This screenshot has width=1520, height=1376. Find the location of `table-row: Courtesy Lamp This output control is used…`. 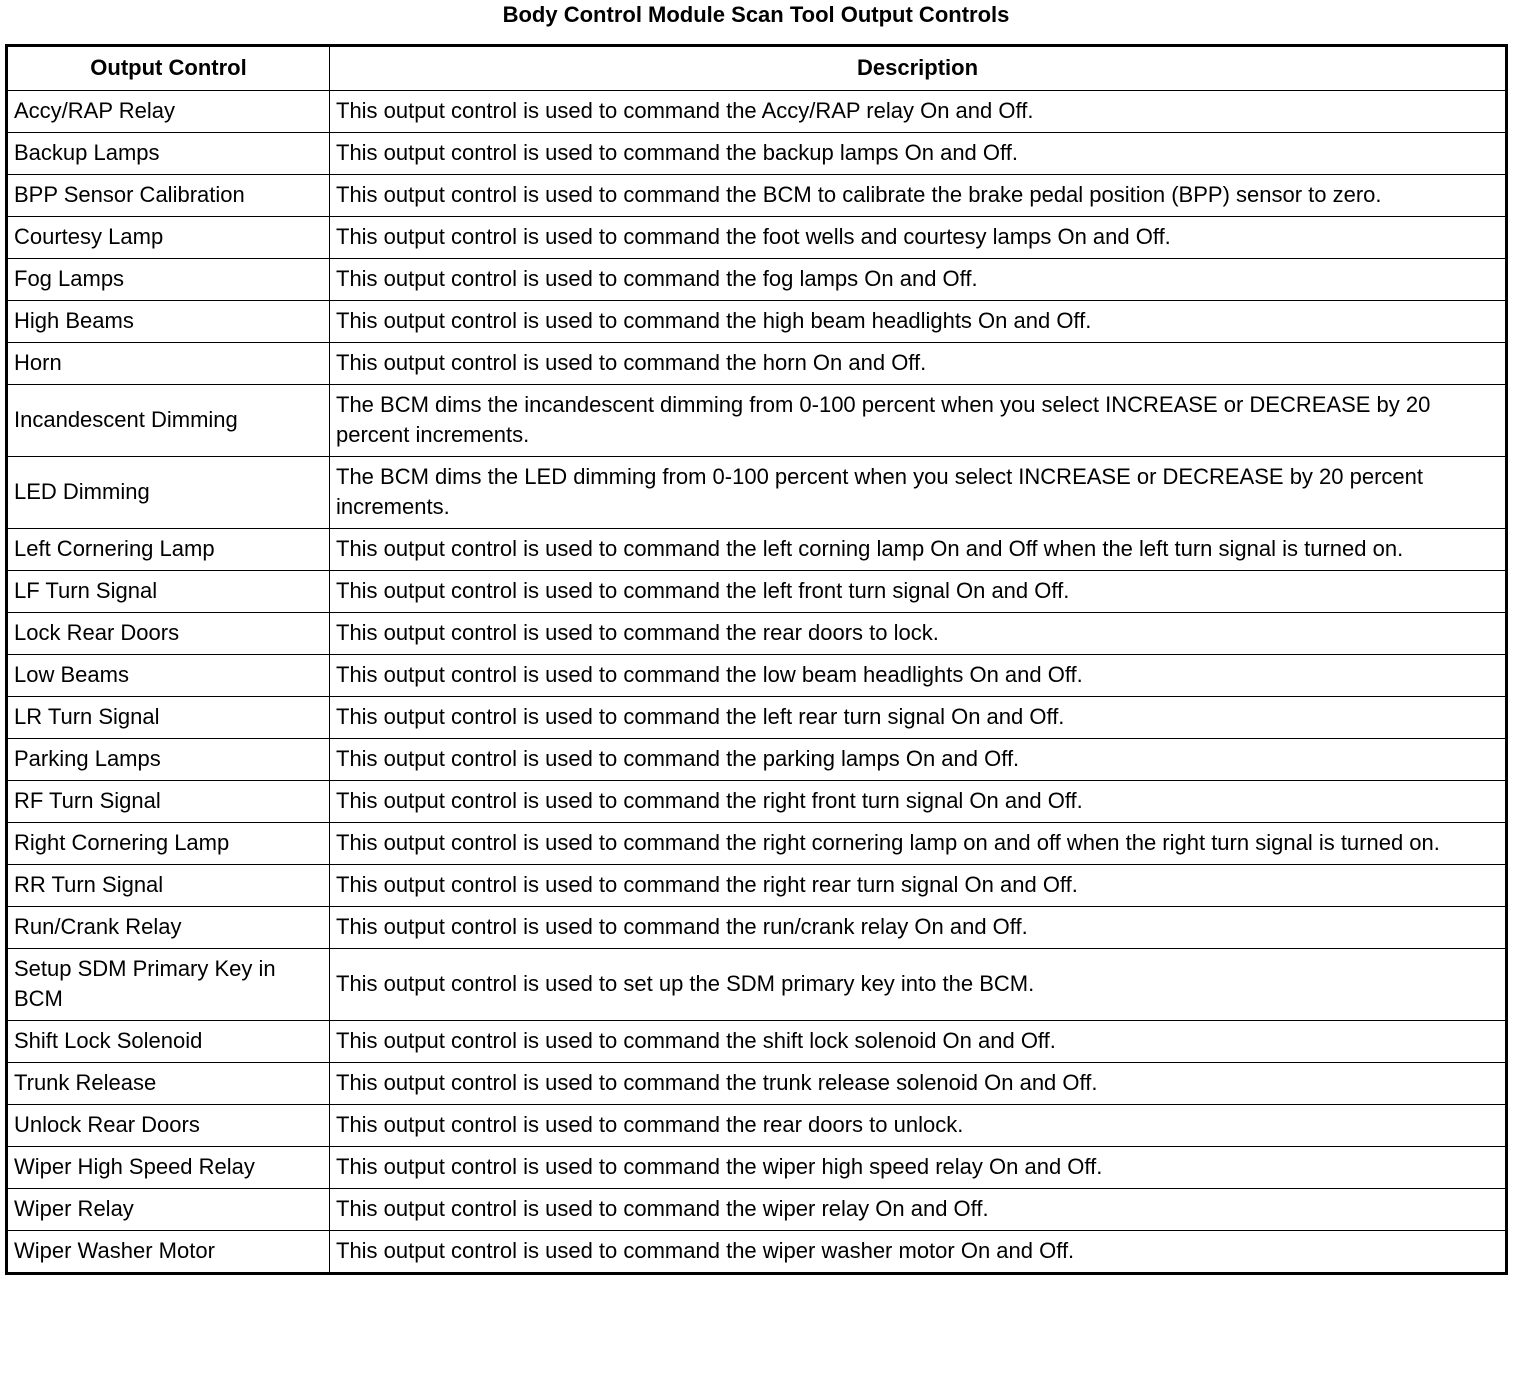

table-row: Courtesy Lamp This output control is used… is located at coordinates (756, 237).